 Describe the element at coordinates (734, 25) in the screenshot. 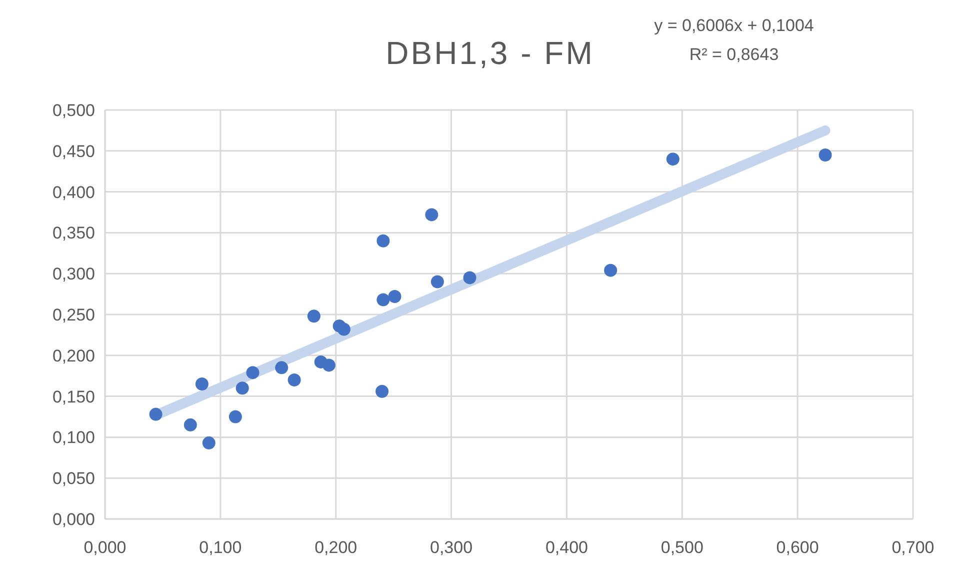

I see `text: y = 0,6006x + 0,1004` at that location.